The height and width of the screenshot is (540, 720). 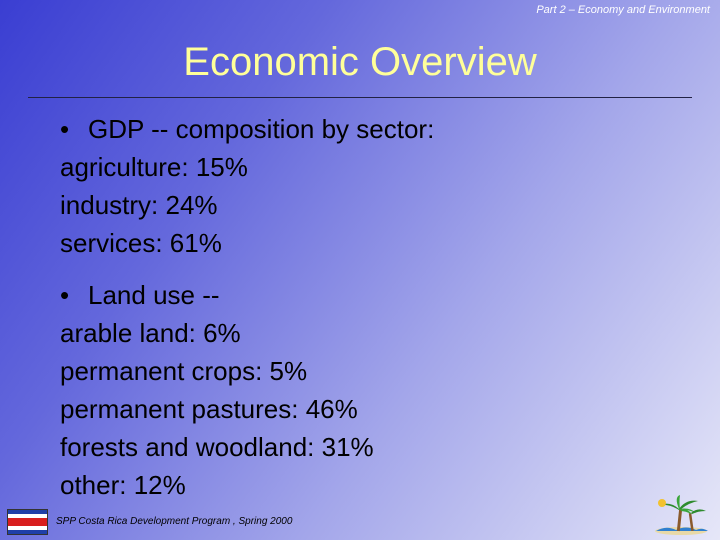 What do you see at coordinates (681, 515) in the screenshot?
I see `palm-tree-logo-icon` at bounding box center [681, 515].